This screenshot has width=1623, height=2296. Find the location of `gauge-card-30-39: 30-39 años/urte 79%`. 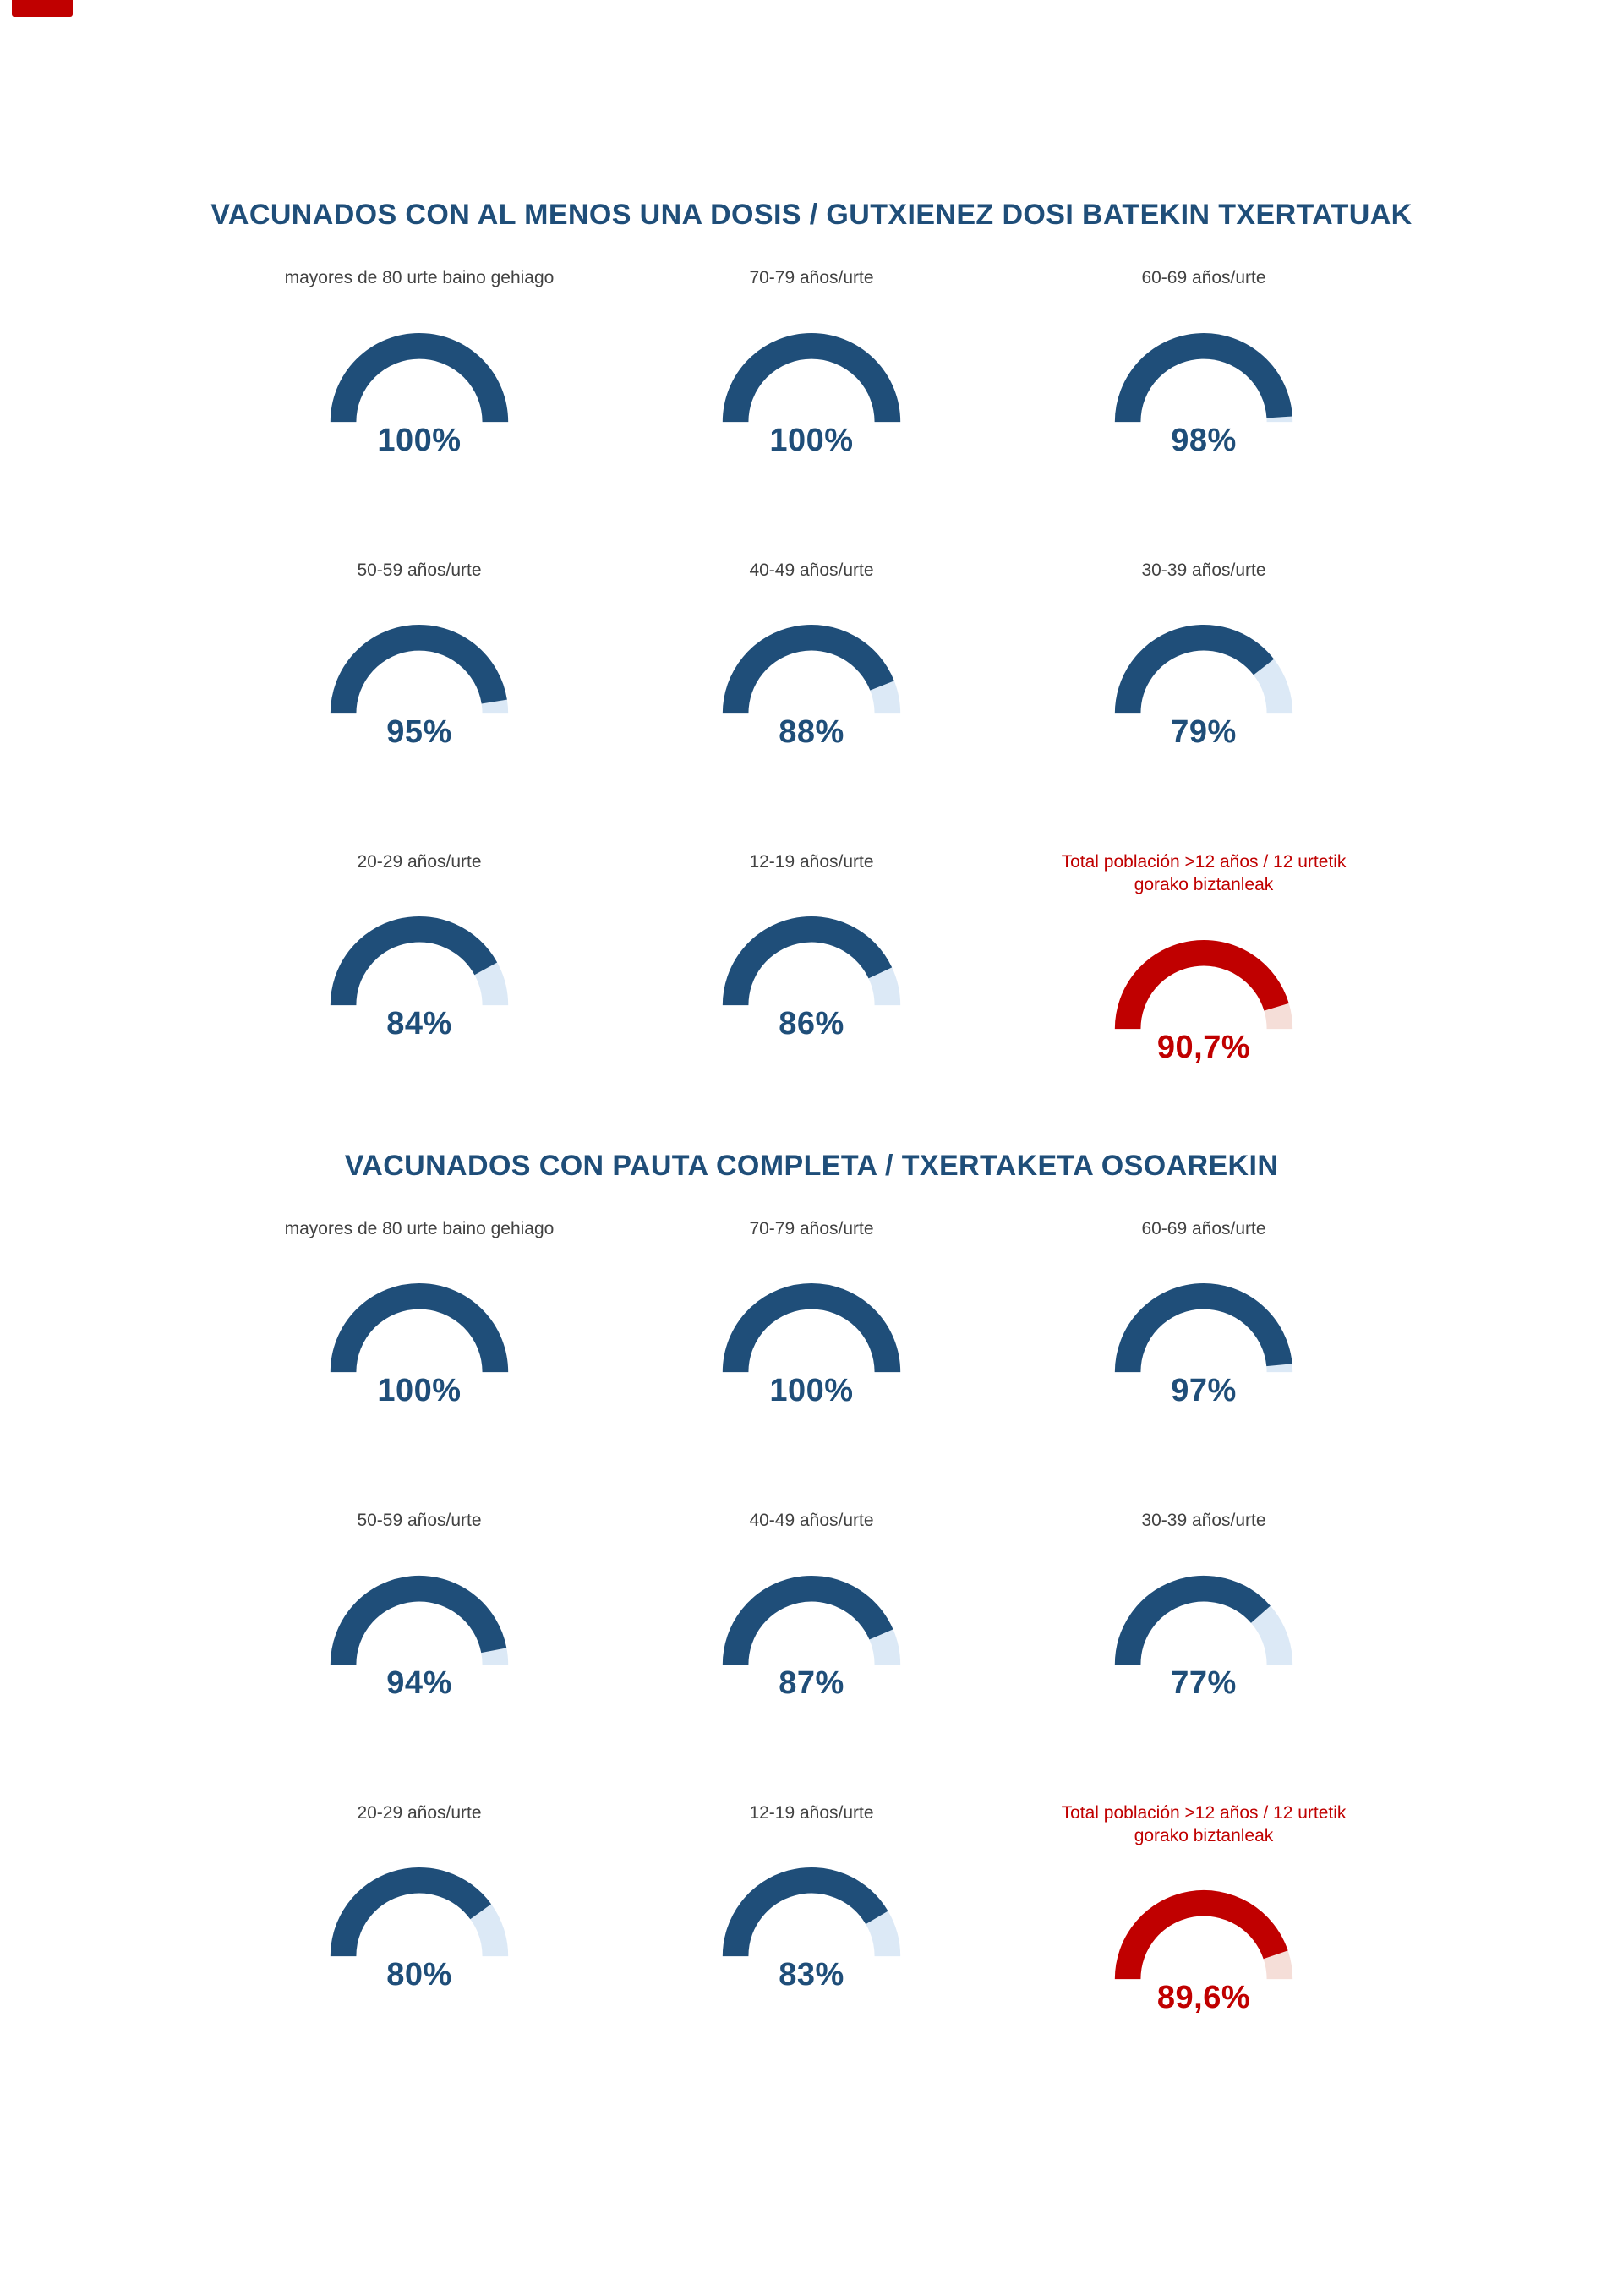

gauge-card-30-39: 30-39 años/urte 79% is located at coordinates (1204, 655).